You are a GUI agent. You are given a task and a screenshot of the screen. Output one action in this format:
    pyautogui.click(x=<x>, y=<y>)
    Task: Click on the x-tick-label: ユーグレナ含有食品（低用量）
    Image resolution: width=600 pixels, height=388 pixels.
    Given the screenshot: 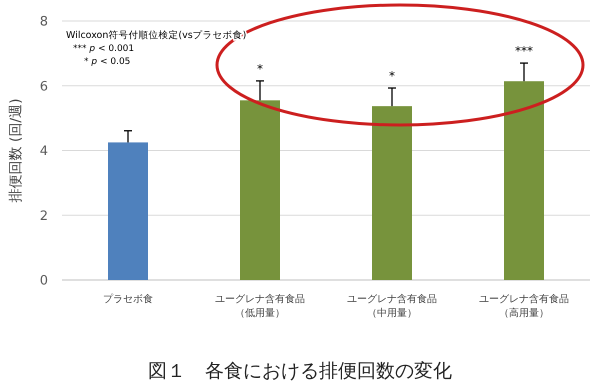 What is the action you would take?
    pyautogui.click(x=260, y=306)
    